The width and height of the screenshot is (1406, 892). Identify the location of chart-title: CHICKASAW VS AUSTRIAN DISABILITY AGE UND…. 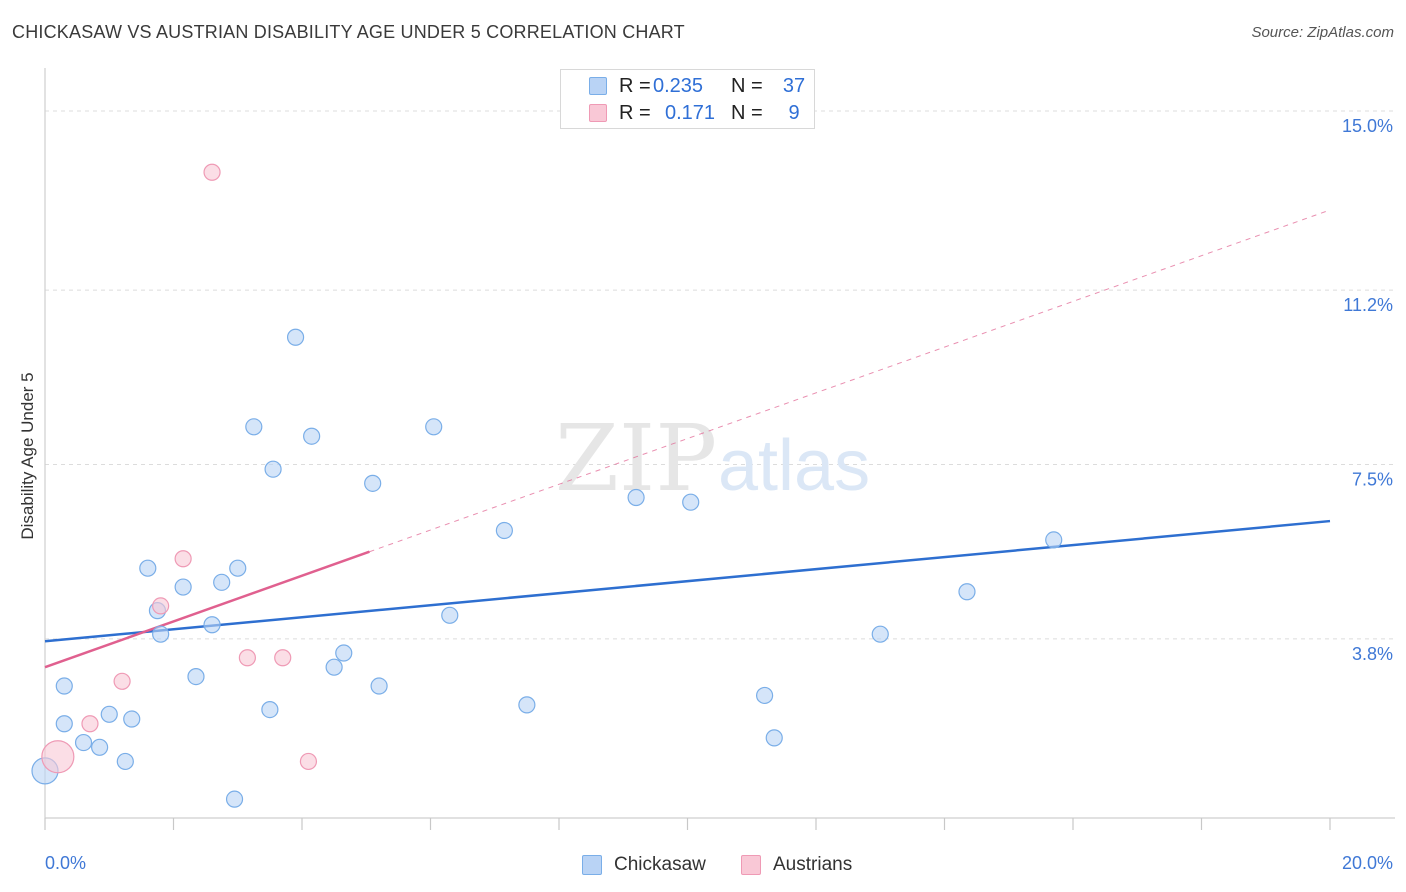
(348, 32).